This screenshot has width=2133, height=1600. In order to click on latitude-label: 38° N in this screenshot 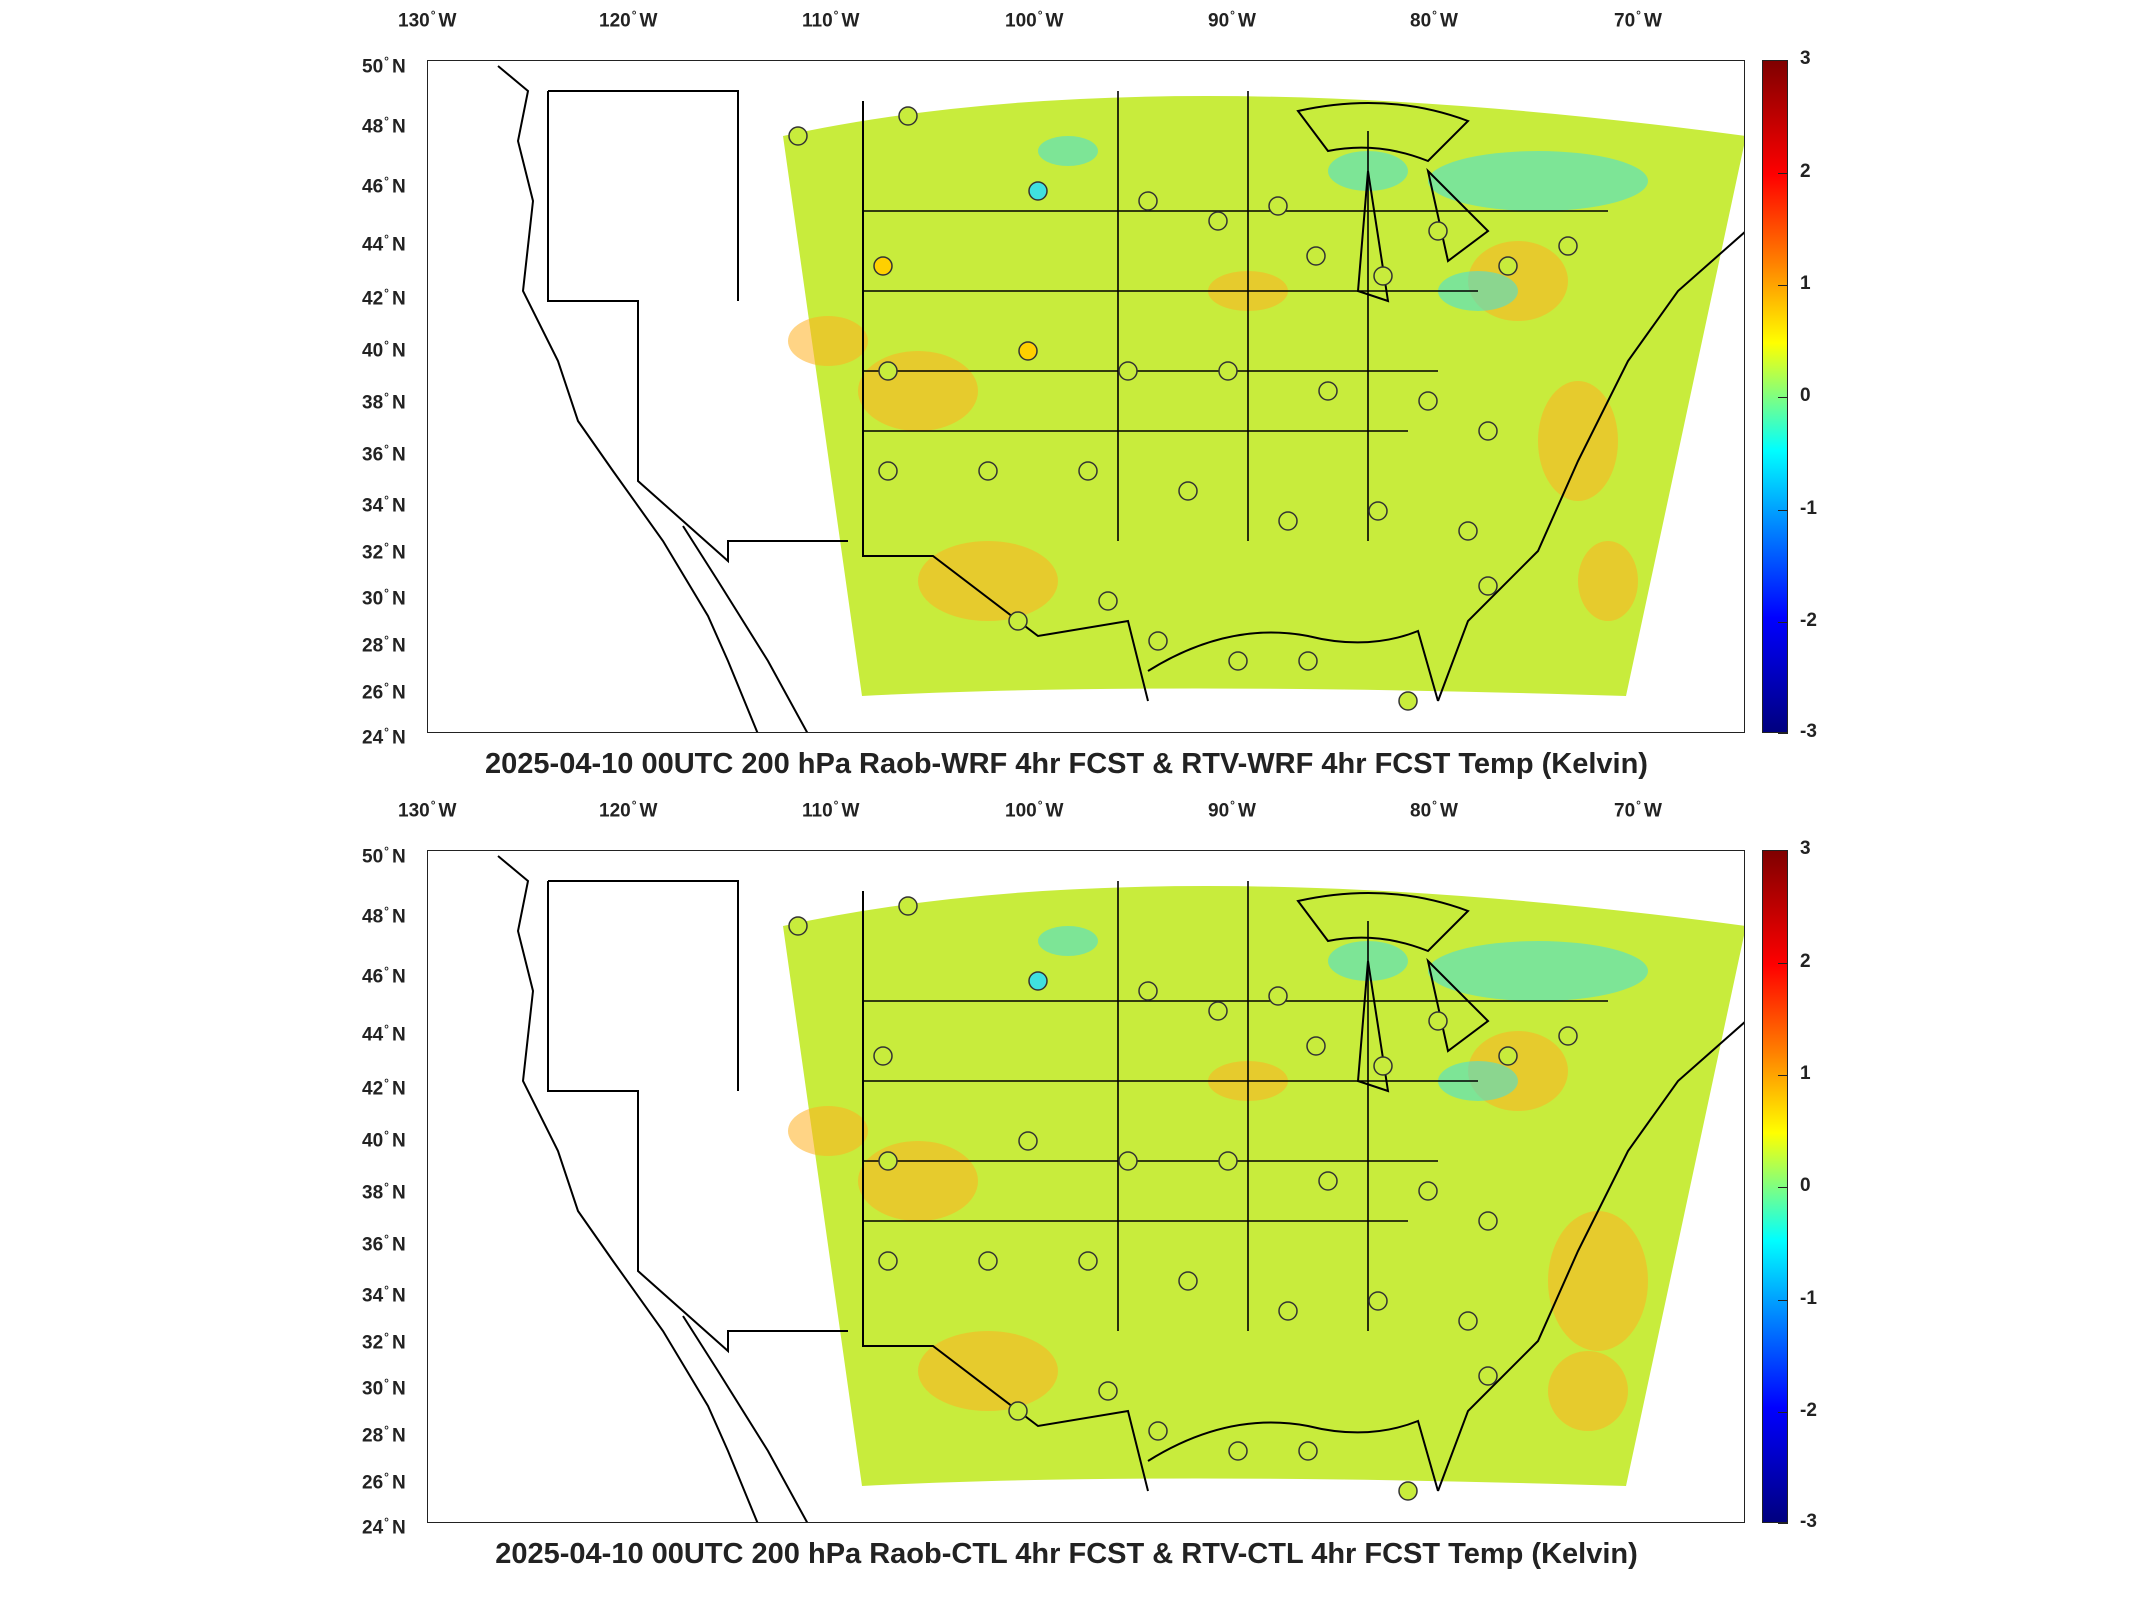, I will do `click(384, 402)`.